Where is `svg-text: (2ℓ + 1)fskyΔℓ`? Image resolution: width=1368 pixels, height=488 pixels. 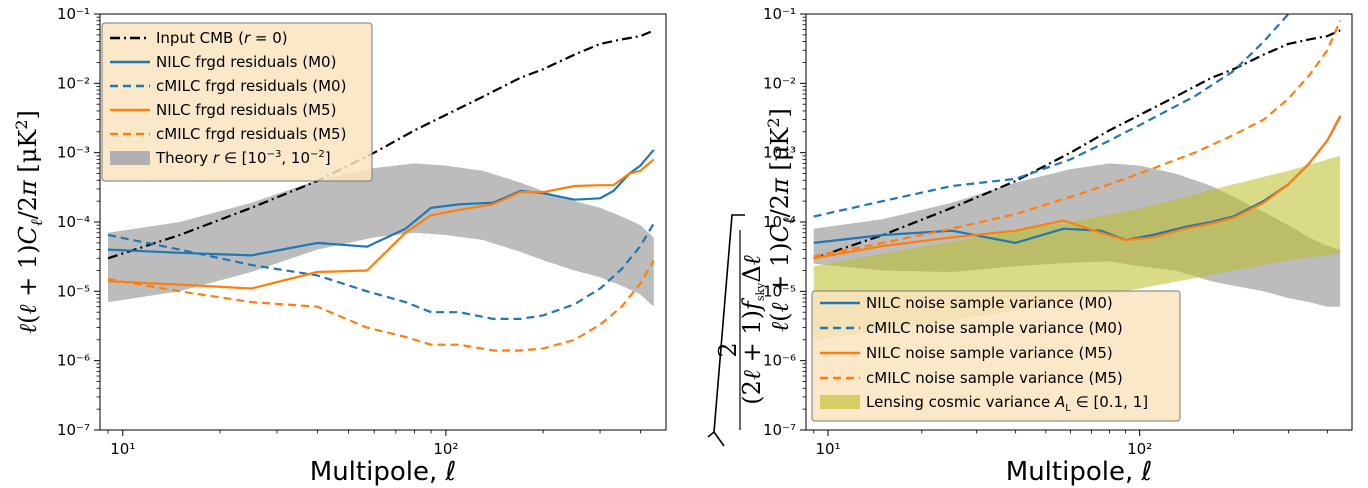
svg-text: (2ℓ + 1)fskyΔℓ is located at coordinates (752, 329).